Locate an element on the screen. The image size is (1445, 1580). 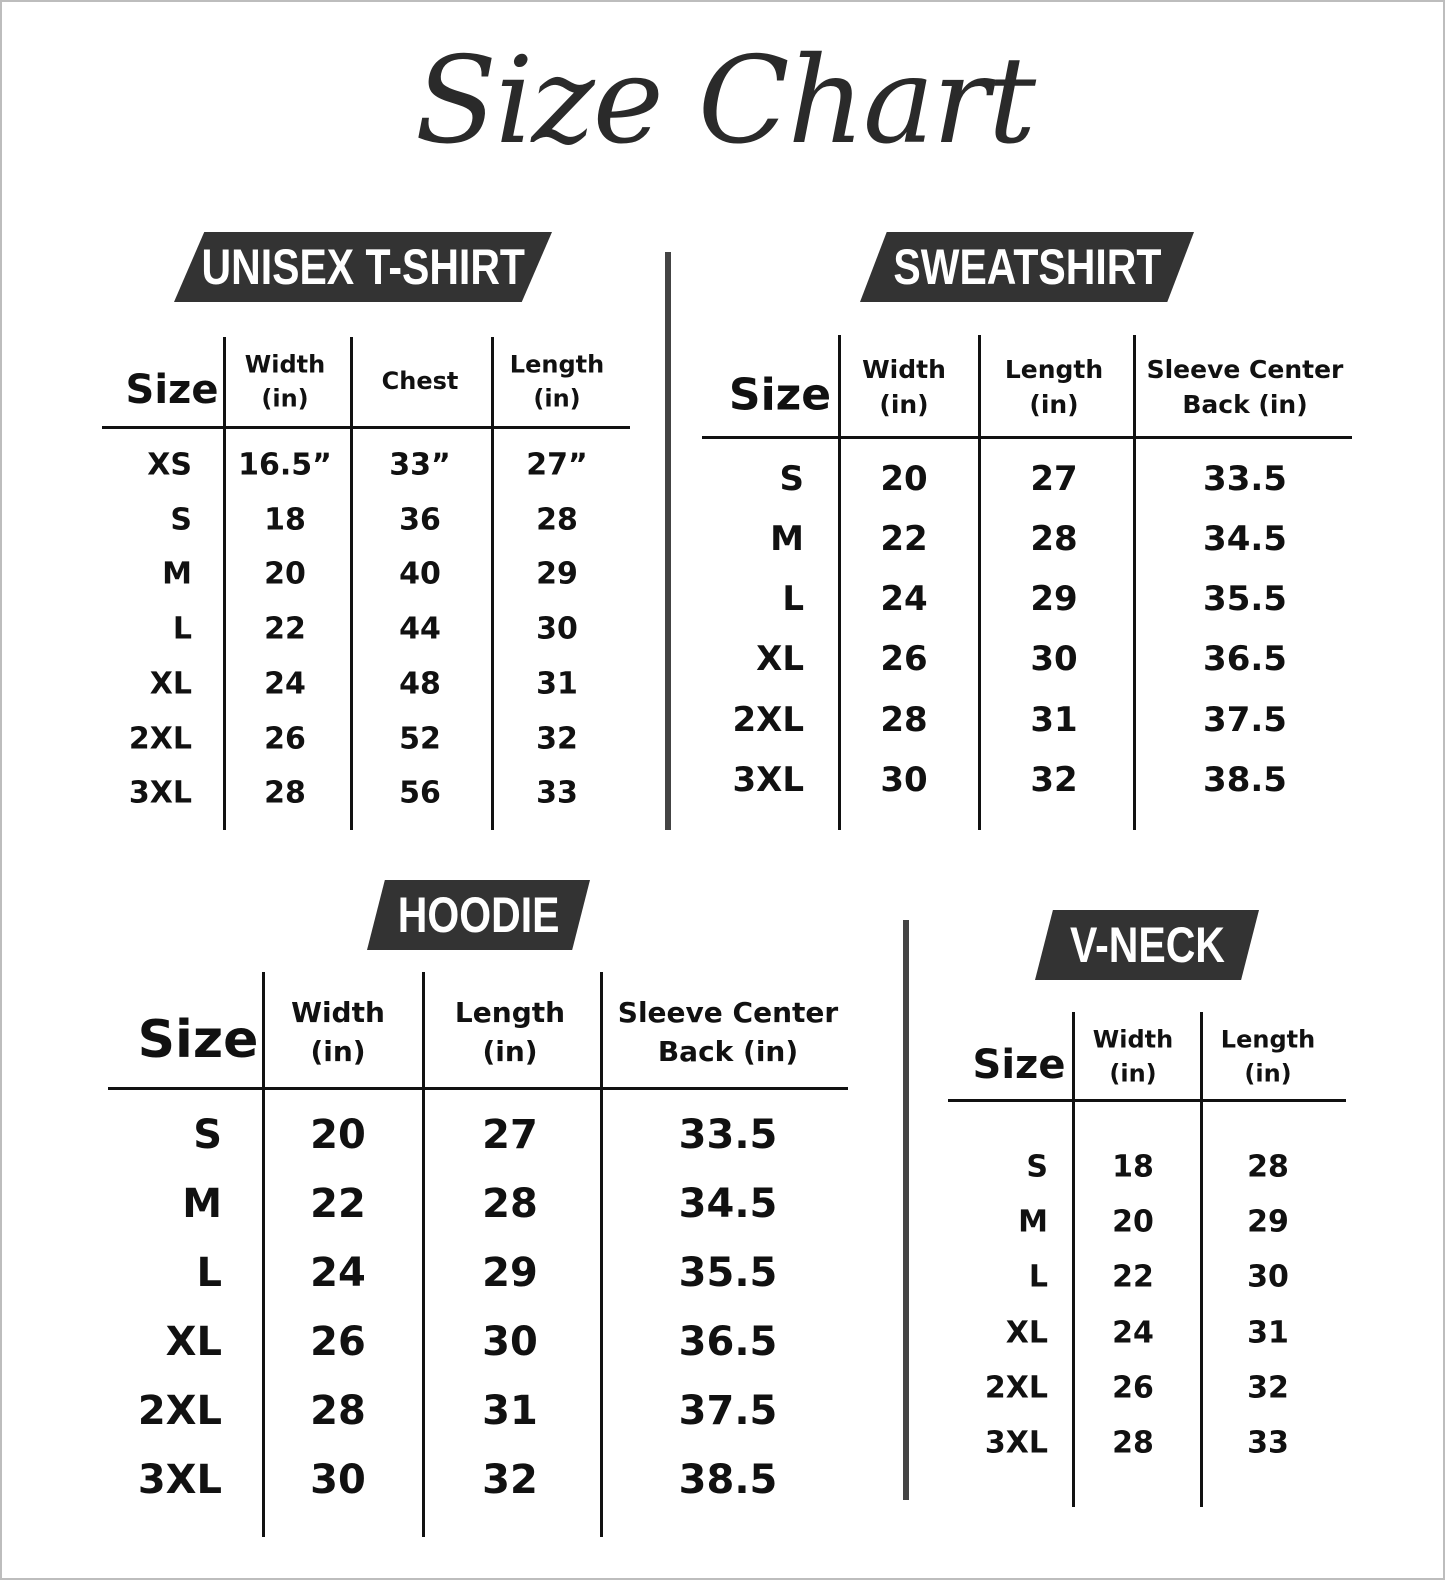
unisex-t-shirt-banner: UNISEX T-SHIRT is located at coordinates (363, 267).